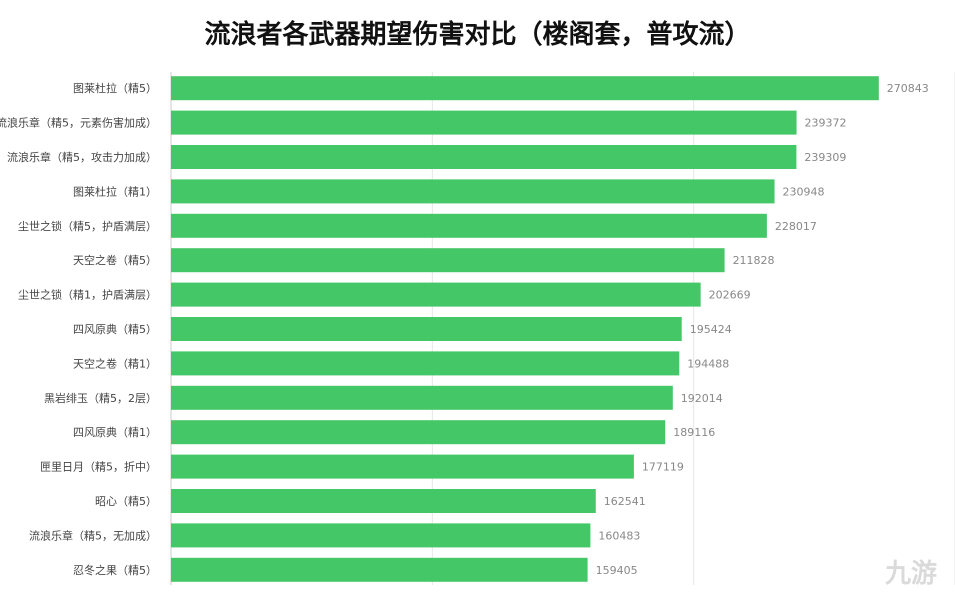 The height and width of the screenshot is (600, 955). What do you see at coordinates (115, 191) in the screenshot?
I see `category-label: 图莱杜拉（精1）` at bounding box center [115, 191].